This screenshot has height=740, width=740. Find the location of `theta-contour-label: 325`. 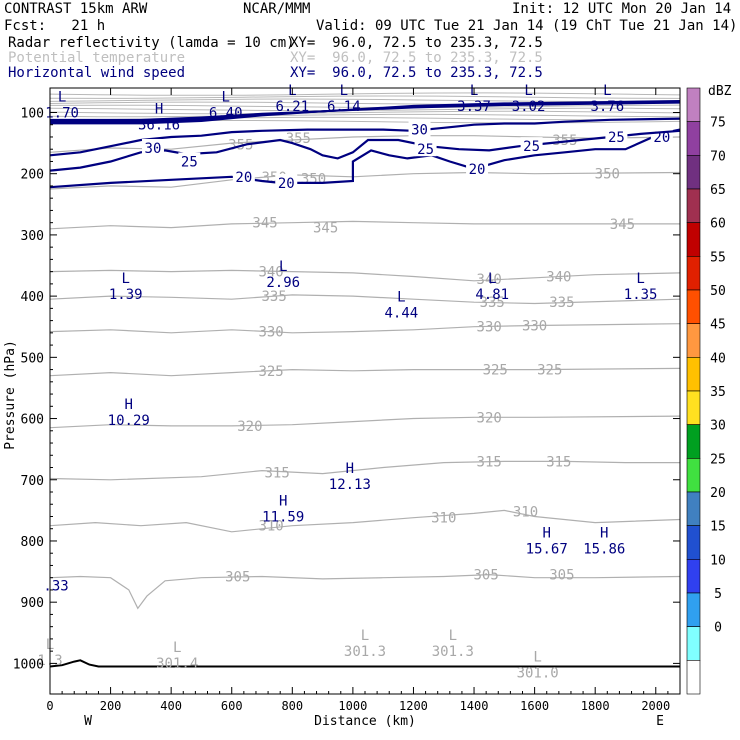

theta-contour-label: 325 is located at coordinates (495, 371).